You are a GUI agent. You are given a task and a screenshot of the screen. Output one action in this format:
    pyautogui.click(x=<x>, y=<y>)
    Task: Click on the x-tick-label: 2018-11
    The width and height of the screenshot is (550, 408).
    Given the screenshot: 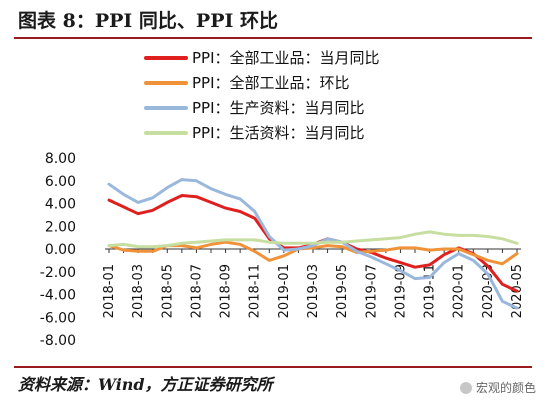 What is the action you would take?
    pyautogui.click(x=255, y=291)
    